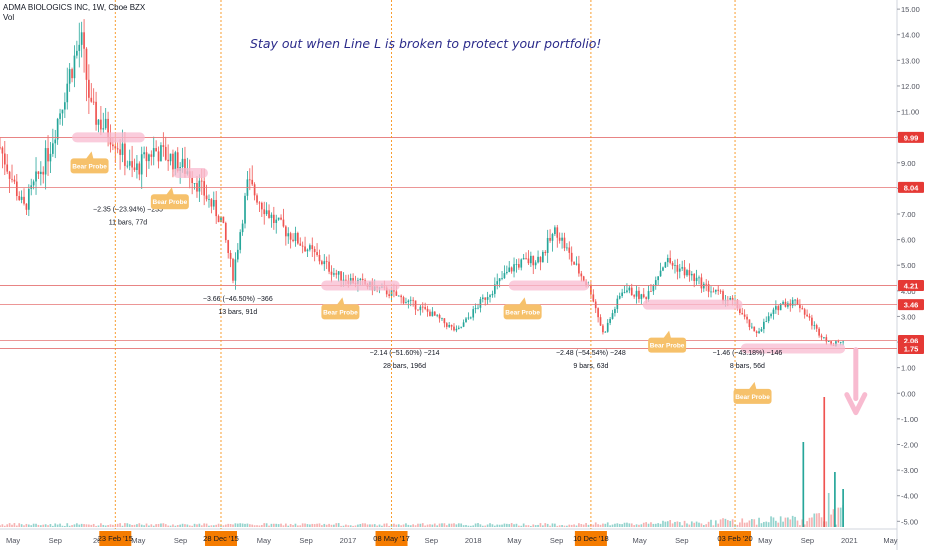 Image resolution: width=932 pixels, height=555 pixels. What do you see at coordinates (909, 496) in the screenshot?
I see `y-tick-label: -4.00` at bounding box center [909, 496].